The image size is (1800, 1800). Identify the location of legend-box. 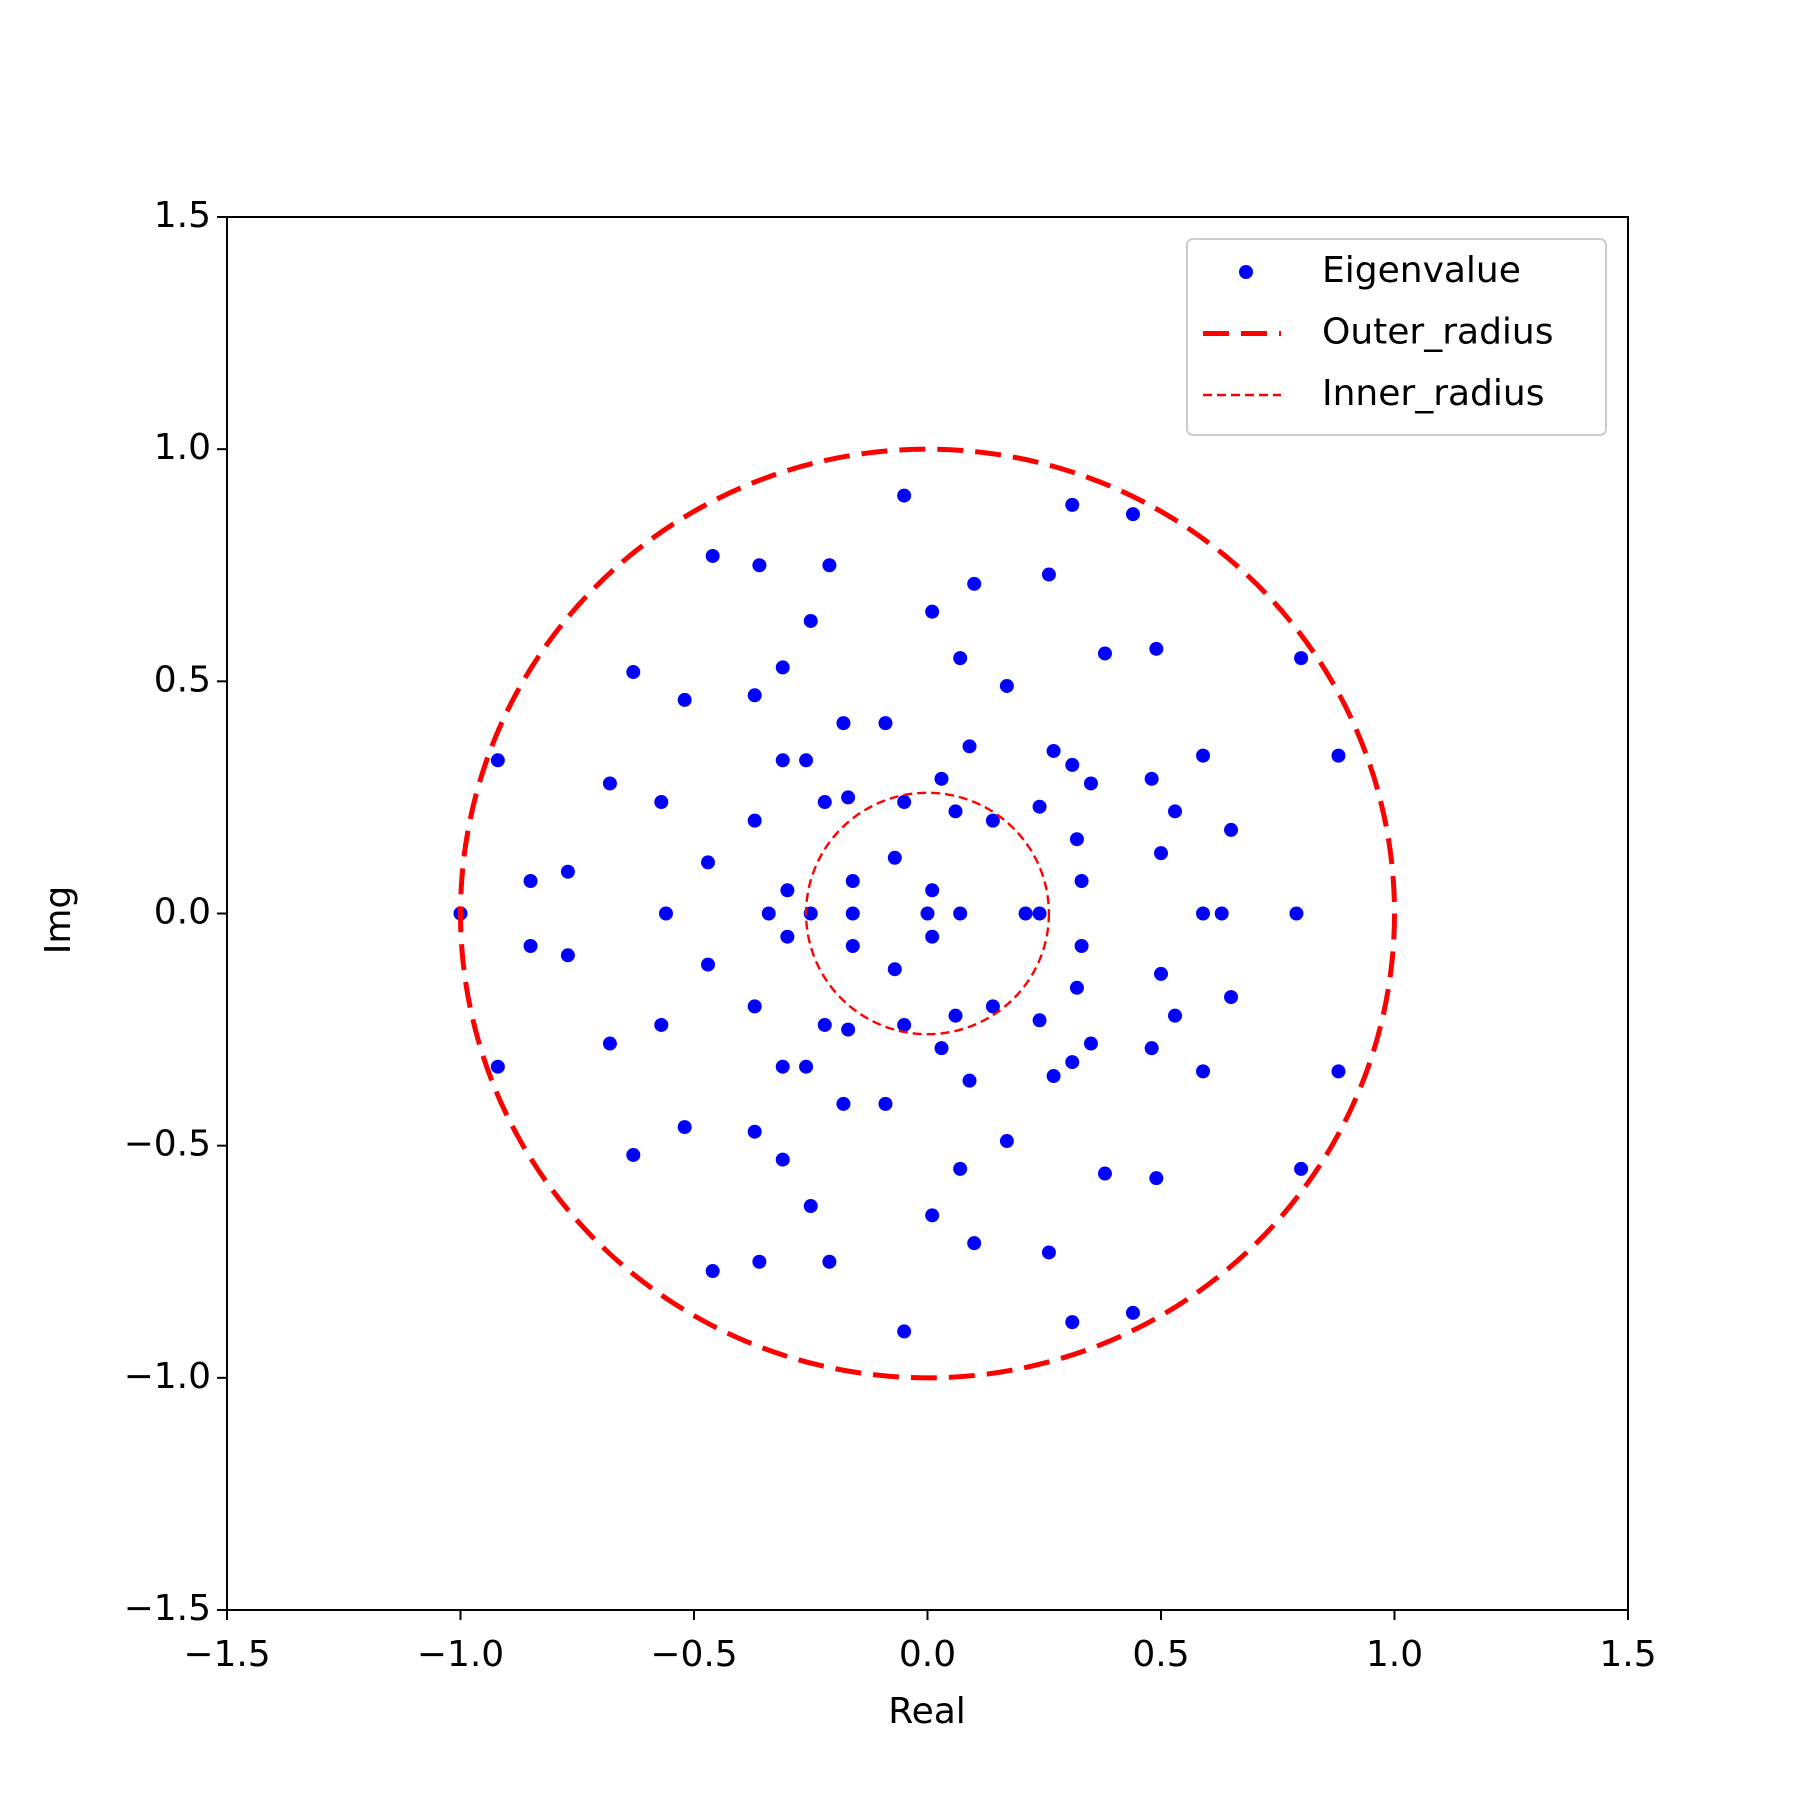
(1396, 337).